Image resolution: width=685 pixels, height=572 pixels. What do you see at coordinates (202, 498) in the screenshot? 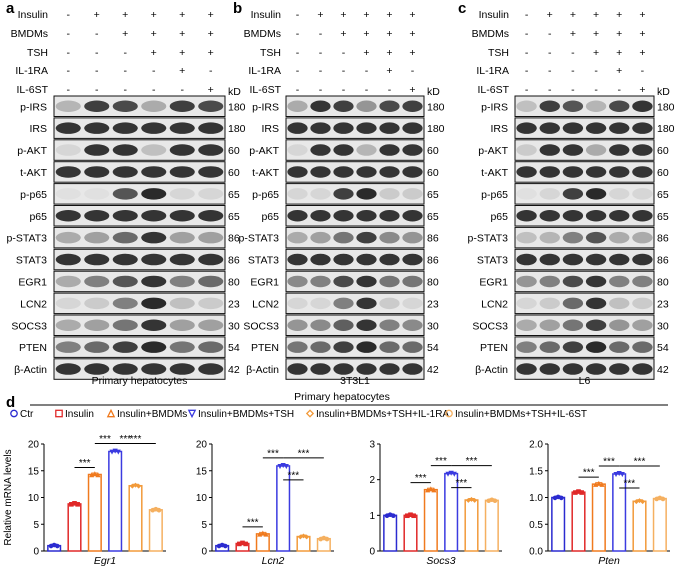
I see `y-tick-label: 10` at bounding box center [202, 498].